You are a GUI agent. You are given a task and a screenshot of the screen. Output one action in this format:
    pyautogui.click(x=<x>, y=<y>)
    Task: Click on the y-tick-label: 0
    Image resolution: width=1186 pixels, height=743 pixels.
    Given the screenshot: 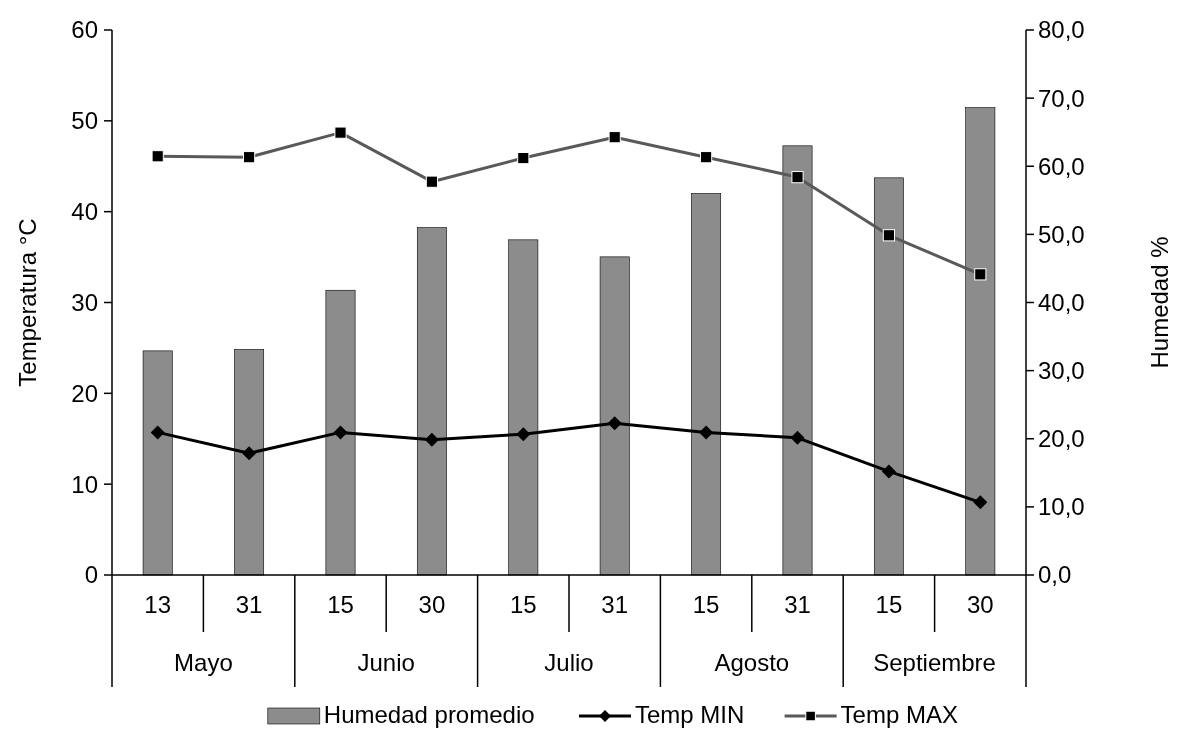 What is the action you would take?
    pyautogui.click(x=91, y=575)
    